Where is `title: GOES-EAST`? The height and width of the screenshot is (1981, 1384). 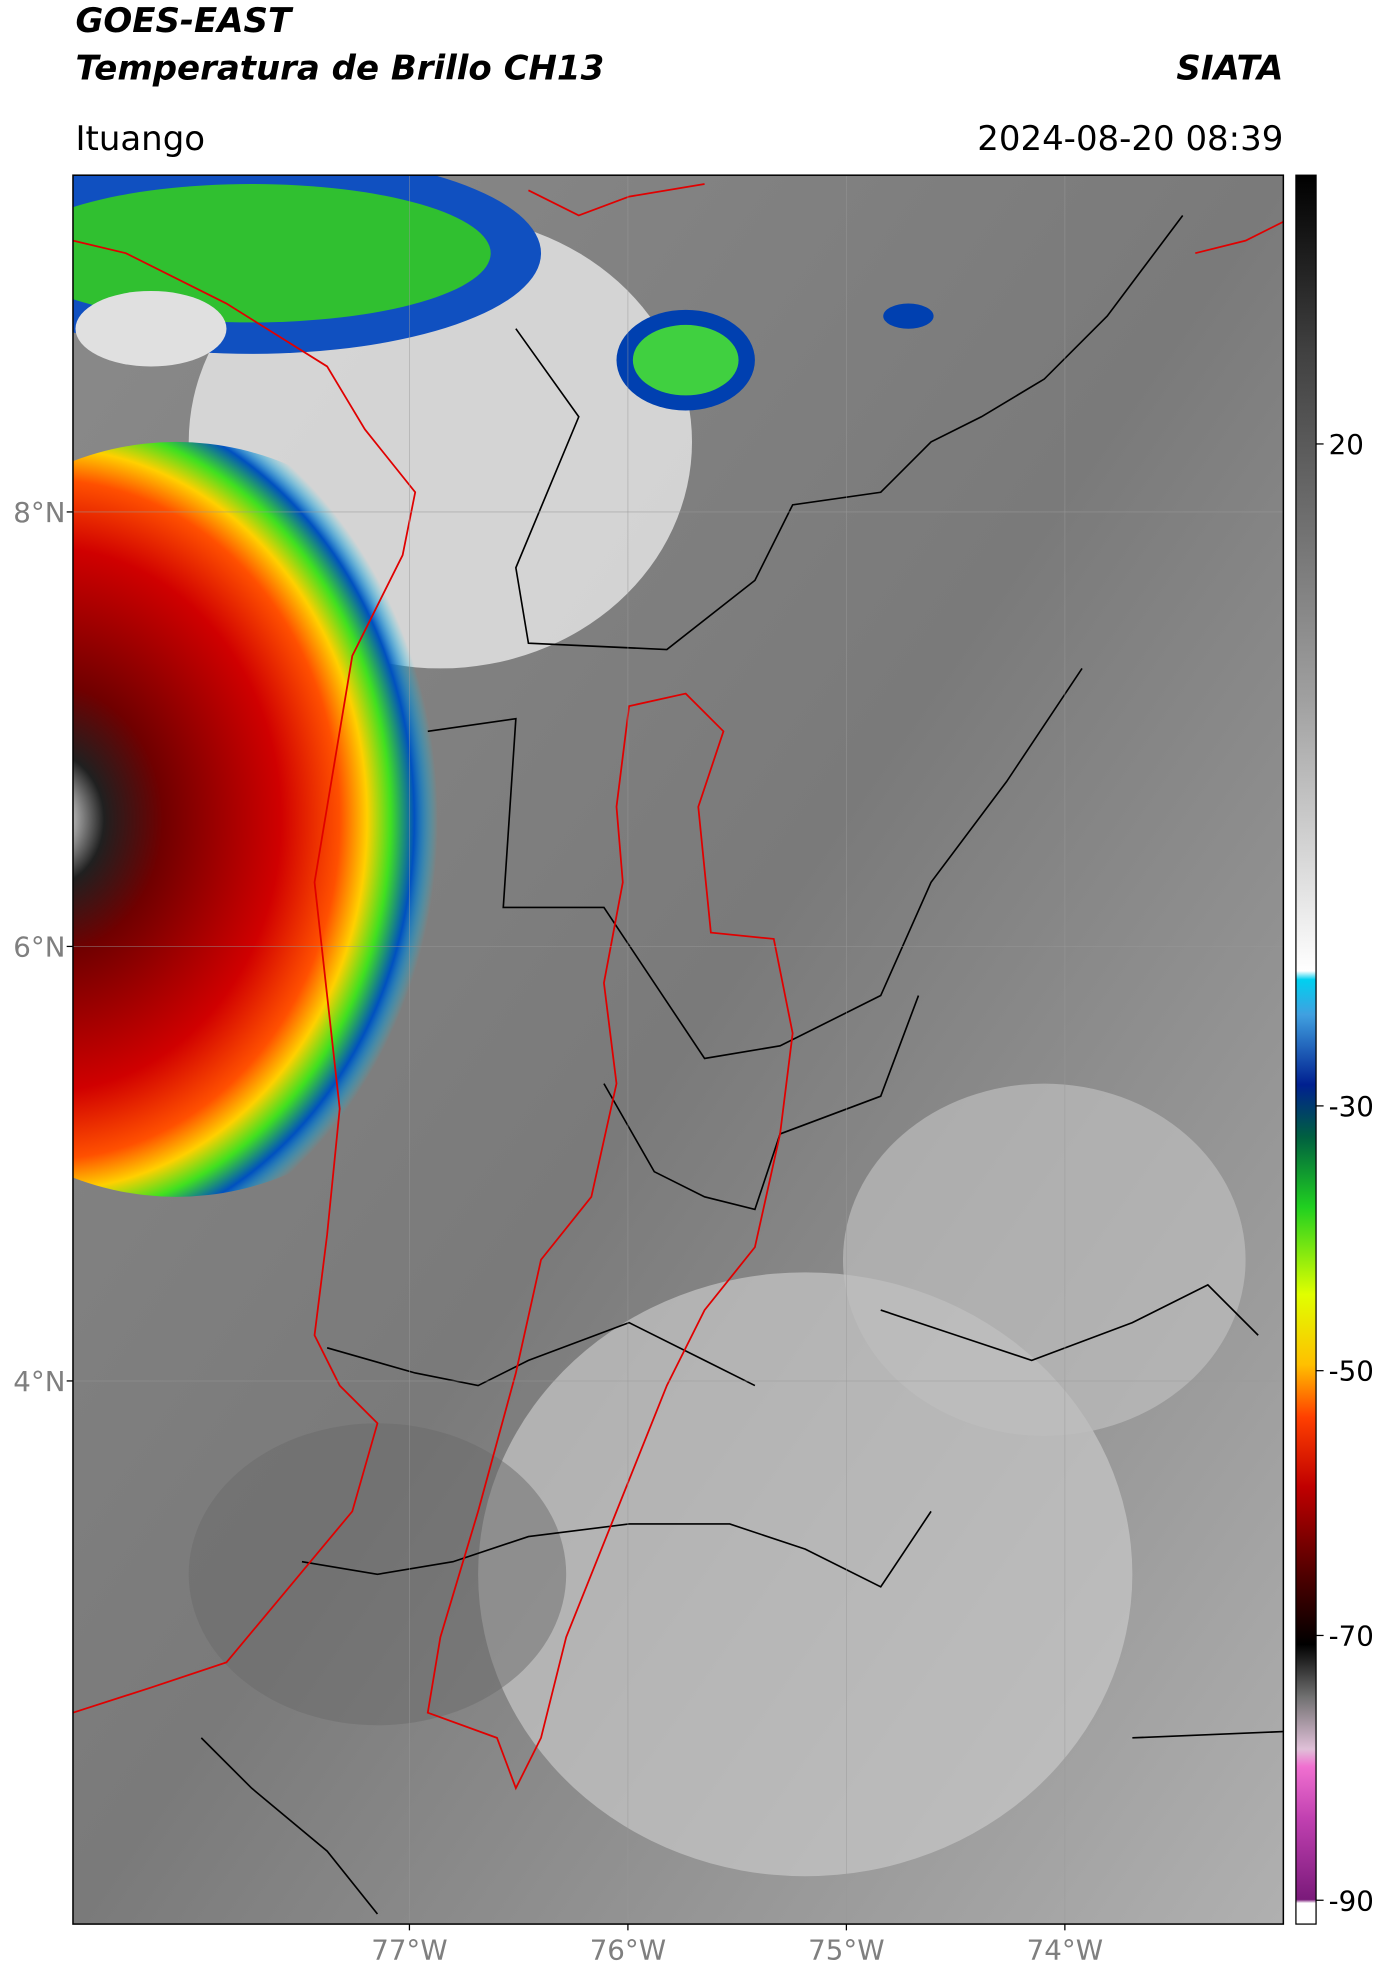
title: GOES-EAST is located at coordinates (184, 21).